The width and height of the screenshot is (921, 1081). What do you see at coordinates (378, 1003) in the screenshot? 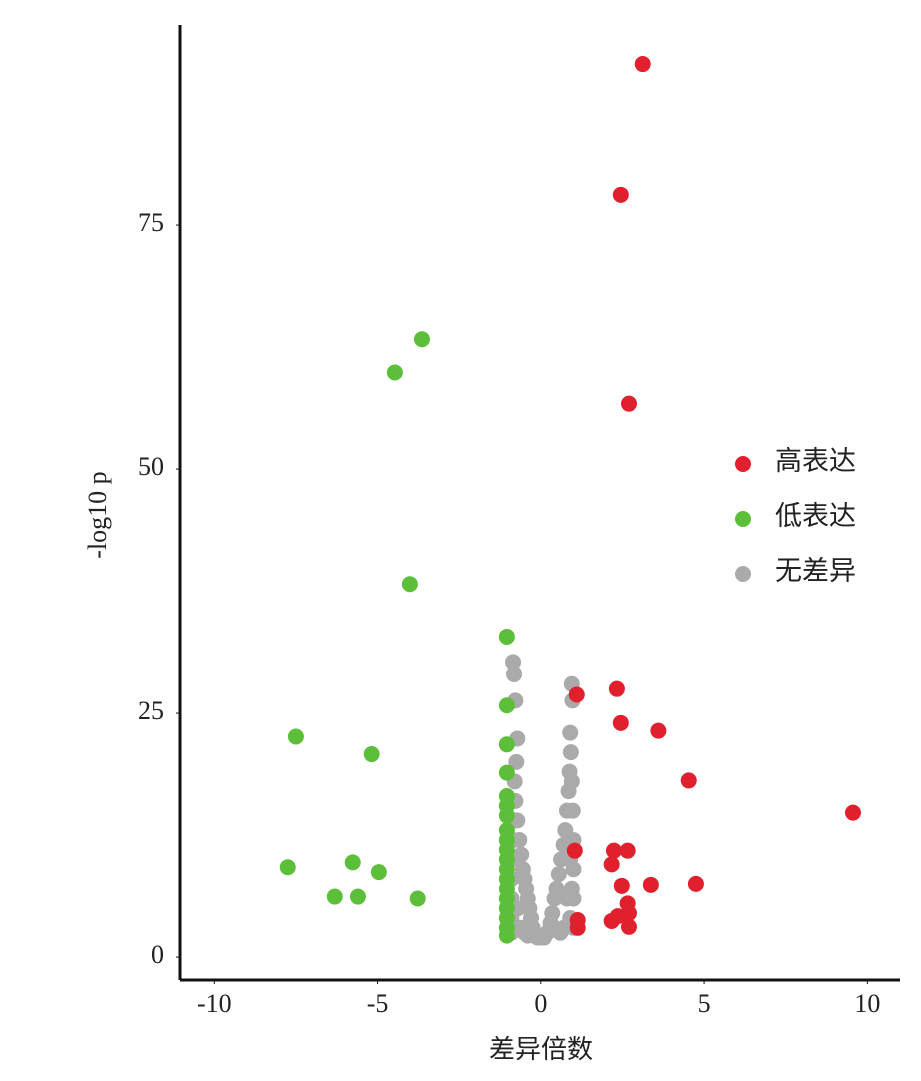
I see `x-tick-label: -5` at bounding box center [378, 1003].